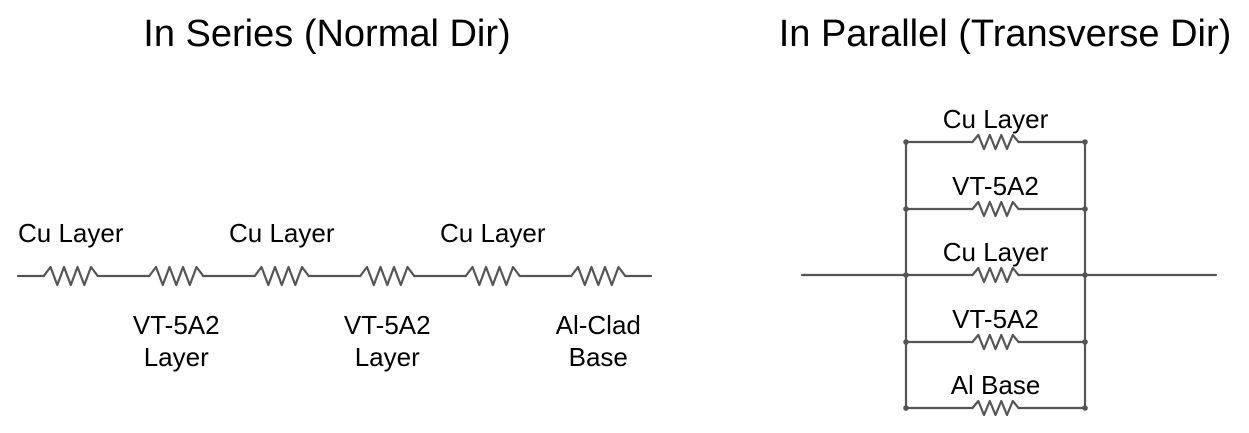 This screenshot has height=433, width=1249. I want to click on series-resistor-4-label: Layer, so click(387, 357).